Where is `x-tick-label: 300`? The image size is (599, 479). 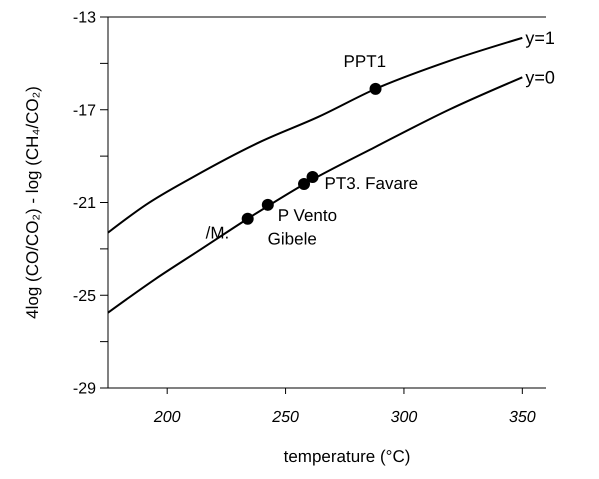 x-tick-label: 300 is located at coordinates (404, 417).